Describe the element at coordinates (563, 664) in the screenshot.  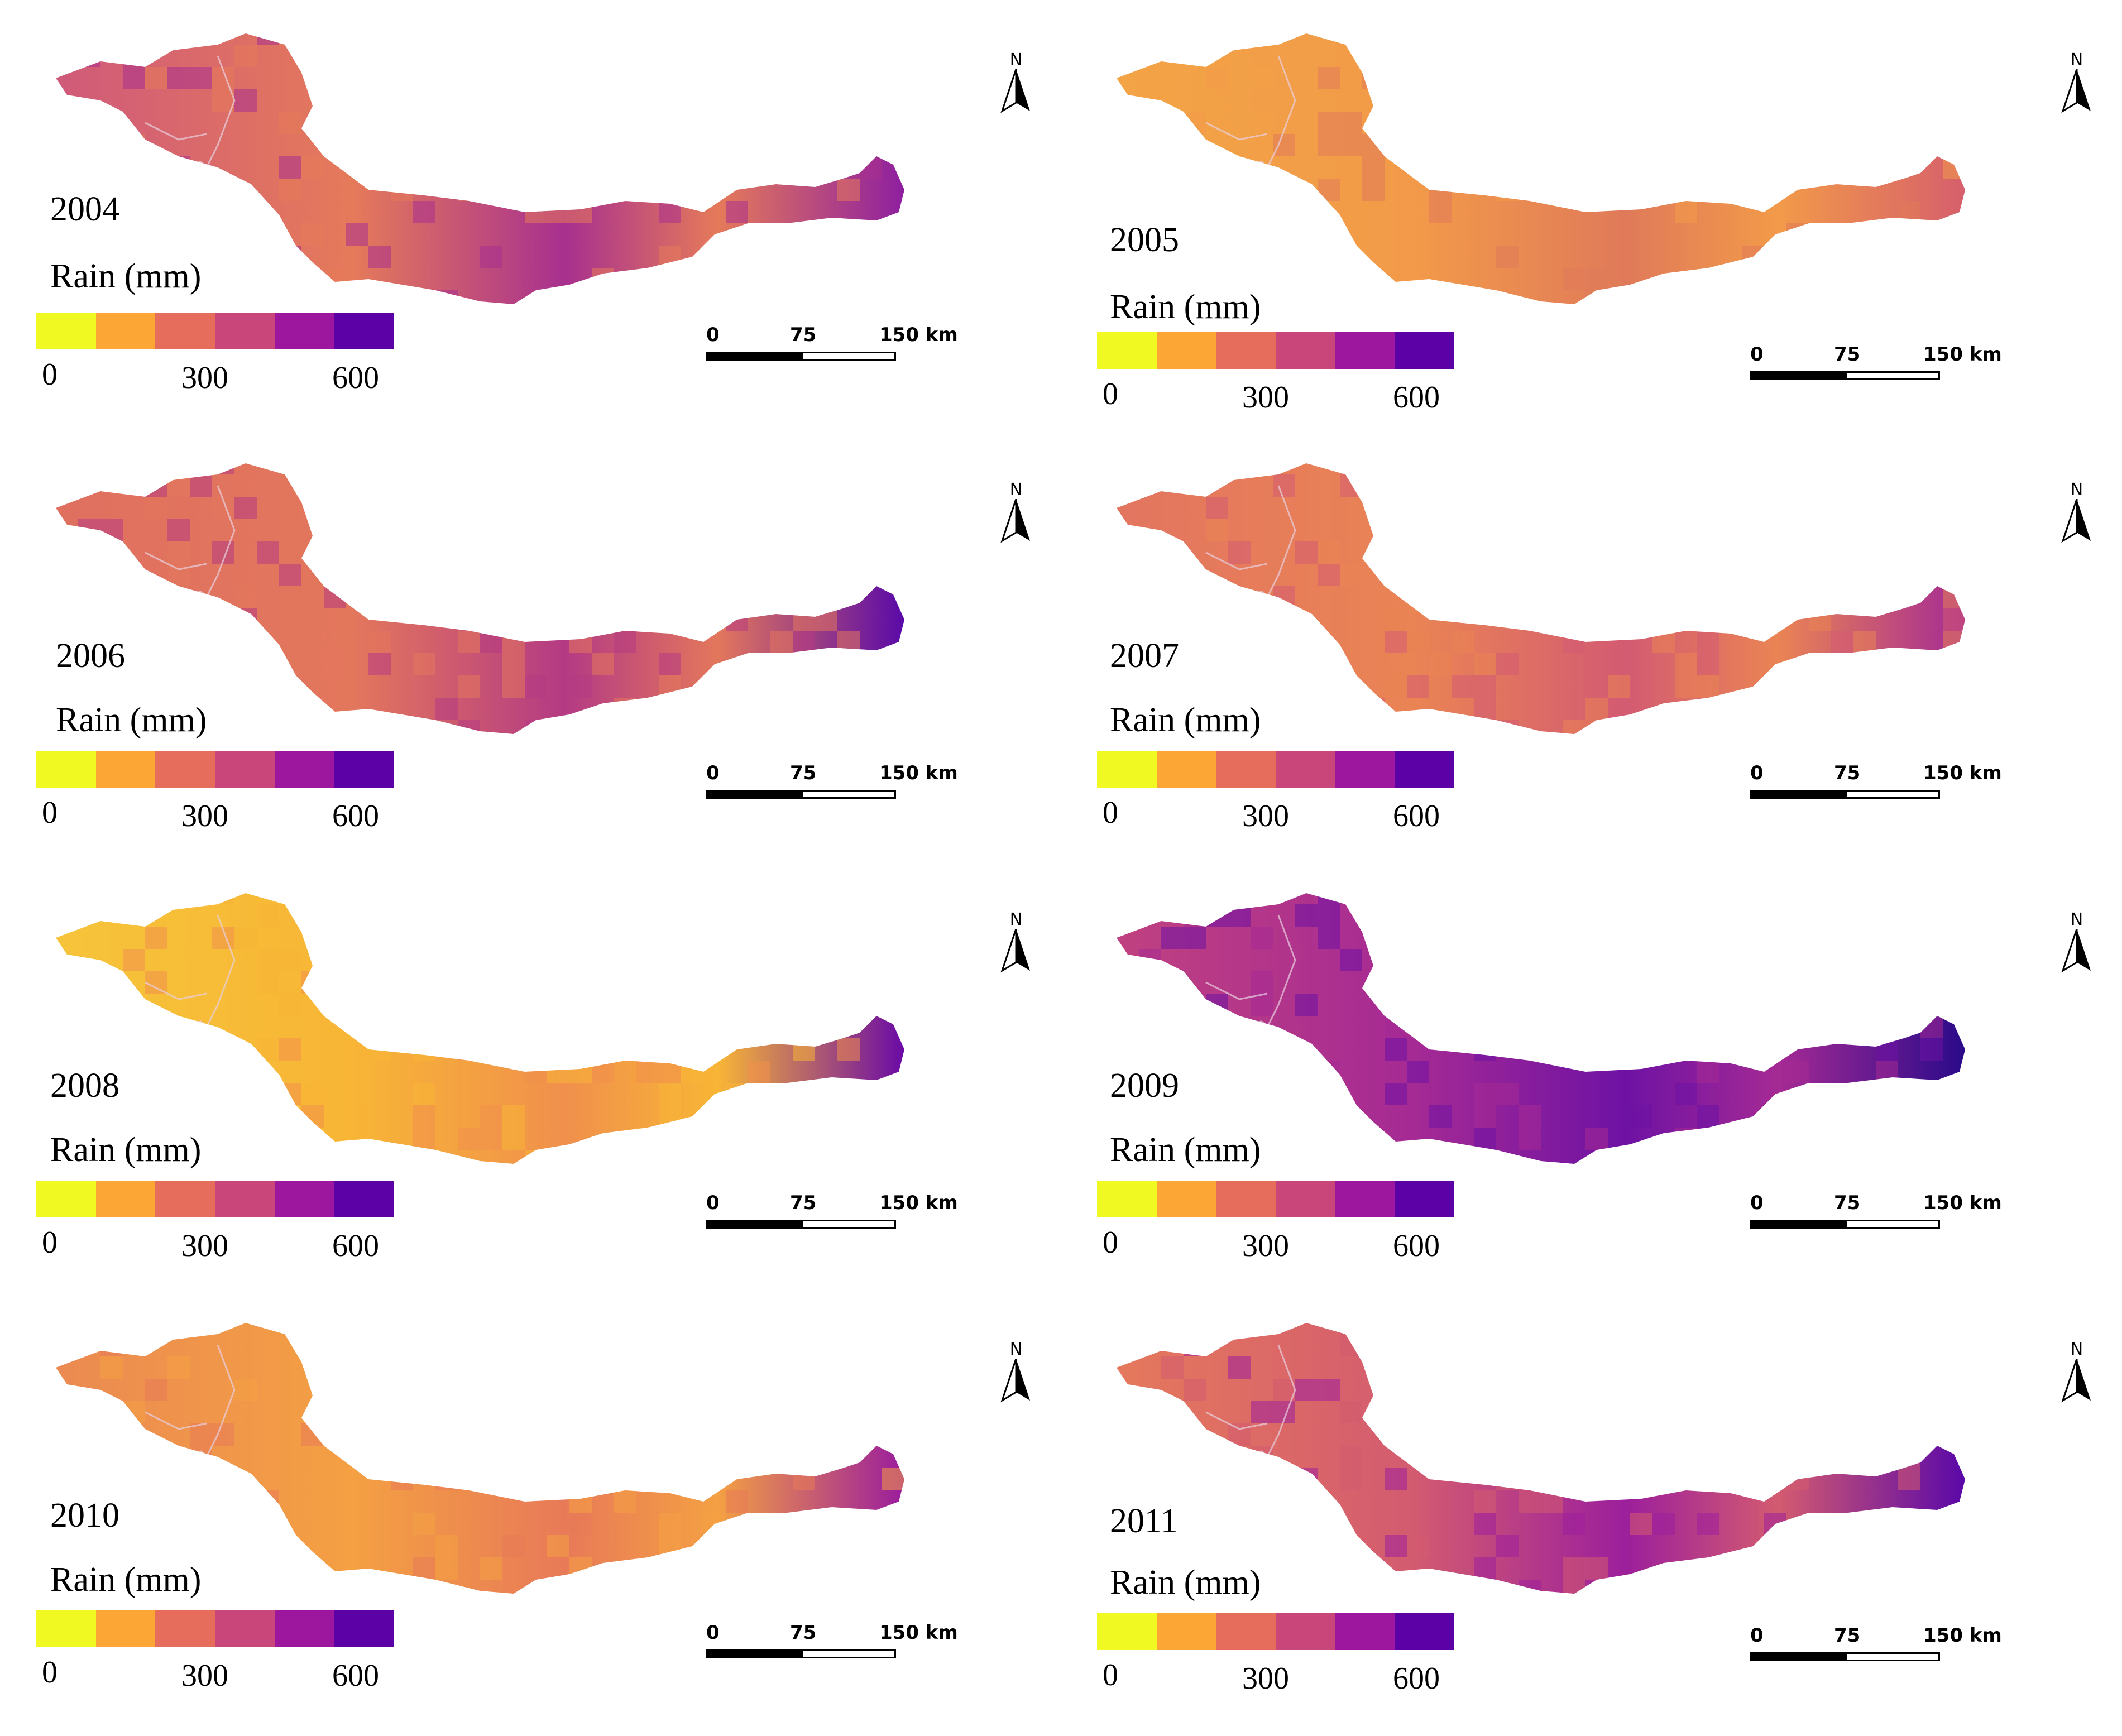
I see `map-panel-2006: 2006 Rain (mm) 0 300 600 N 0 75 150 km` at that location.